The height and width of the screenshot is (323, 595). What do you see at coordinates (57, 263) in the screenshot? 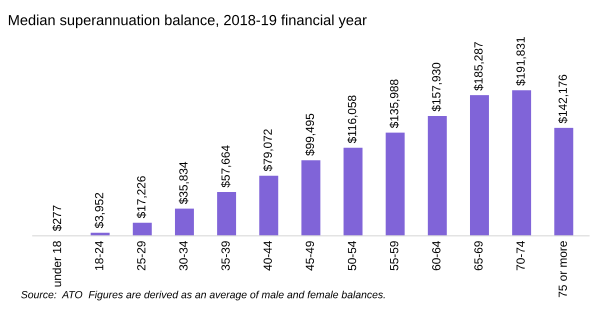
I see `x-tick-label: under 18` at bounding box center [57, 263].